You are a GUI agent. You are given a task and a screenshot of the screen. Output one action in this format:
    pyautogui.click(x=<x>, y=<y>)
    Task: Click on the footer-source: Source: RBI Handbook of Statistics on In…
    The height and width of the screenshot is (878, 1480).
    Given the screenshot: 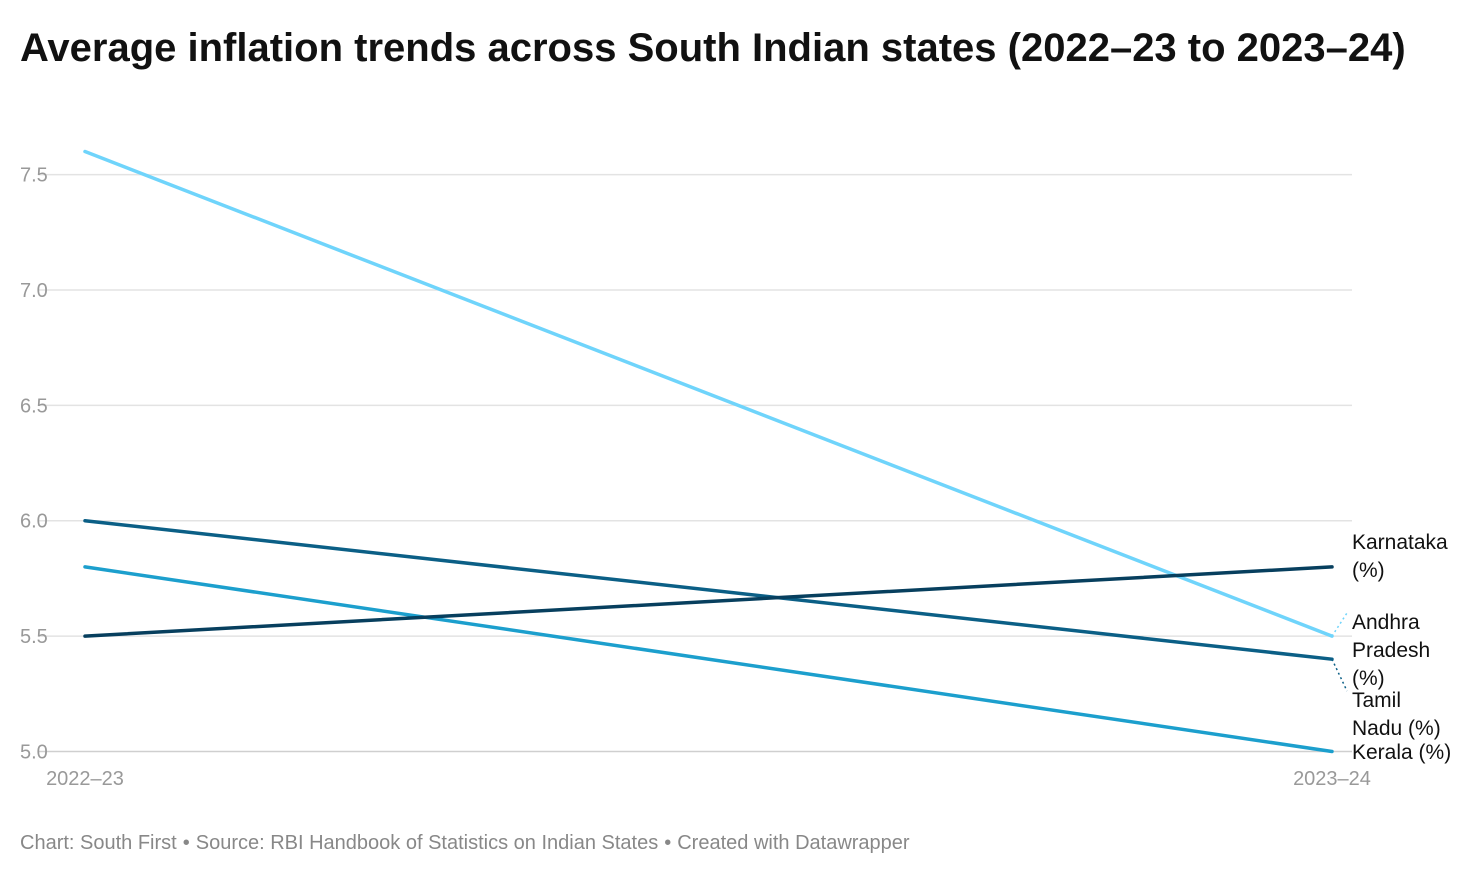 What is the action you would take?
    pyautogui.click(x=427, y=843)
    